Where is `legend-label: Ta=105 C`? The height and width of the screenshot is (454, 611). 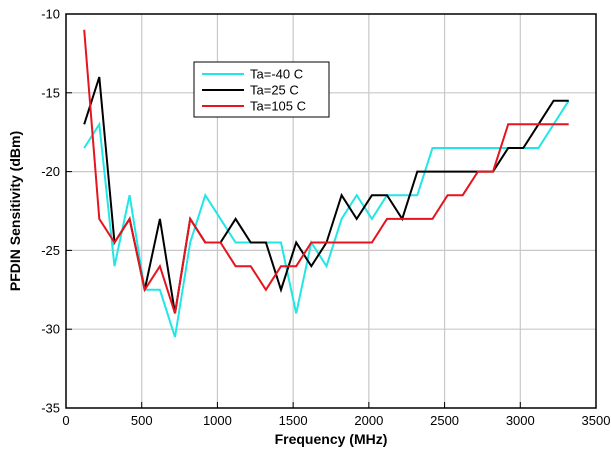 legend-label: Ta=105 C is located at coordinates (278, 106).